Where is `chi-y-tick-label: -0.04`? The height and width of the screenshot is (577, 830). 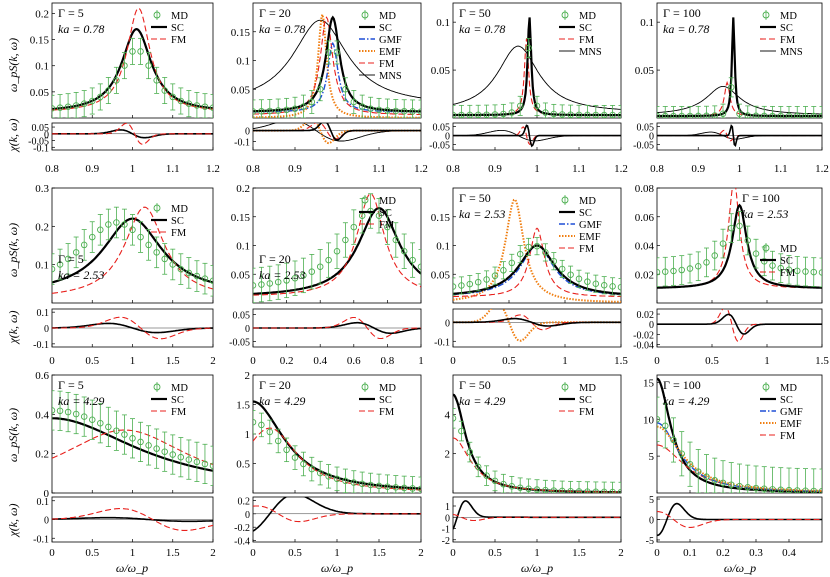
chi-y-tick-label: -0.04 is located at coordinates (643, 345).